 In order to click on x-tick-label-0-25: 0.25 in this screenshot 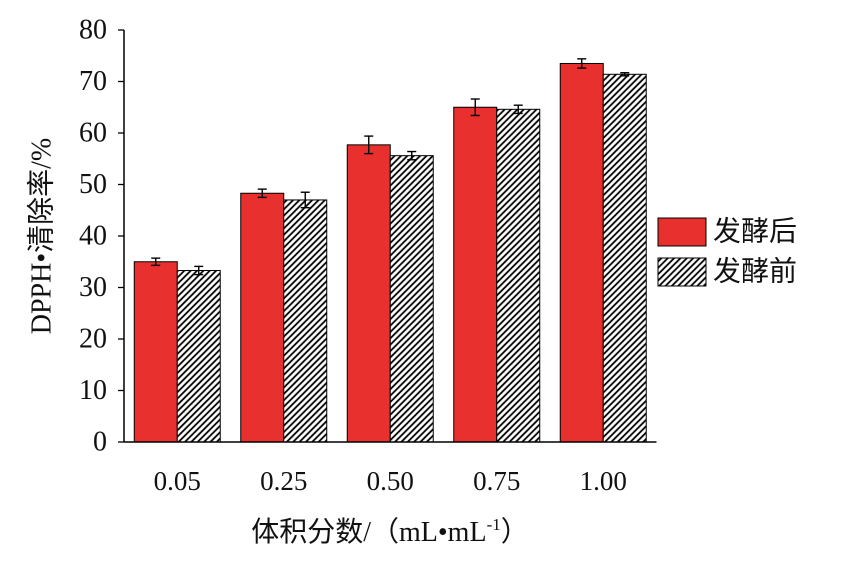, I will do `click(283, 481)`.